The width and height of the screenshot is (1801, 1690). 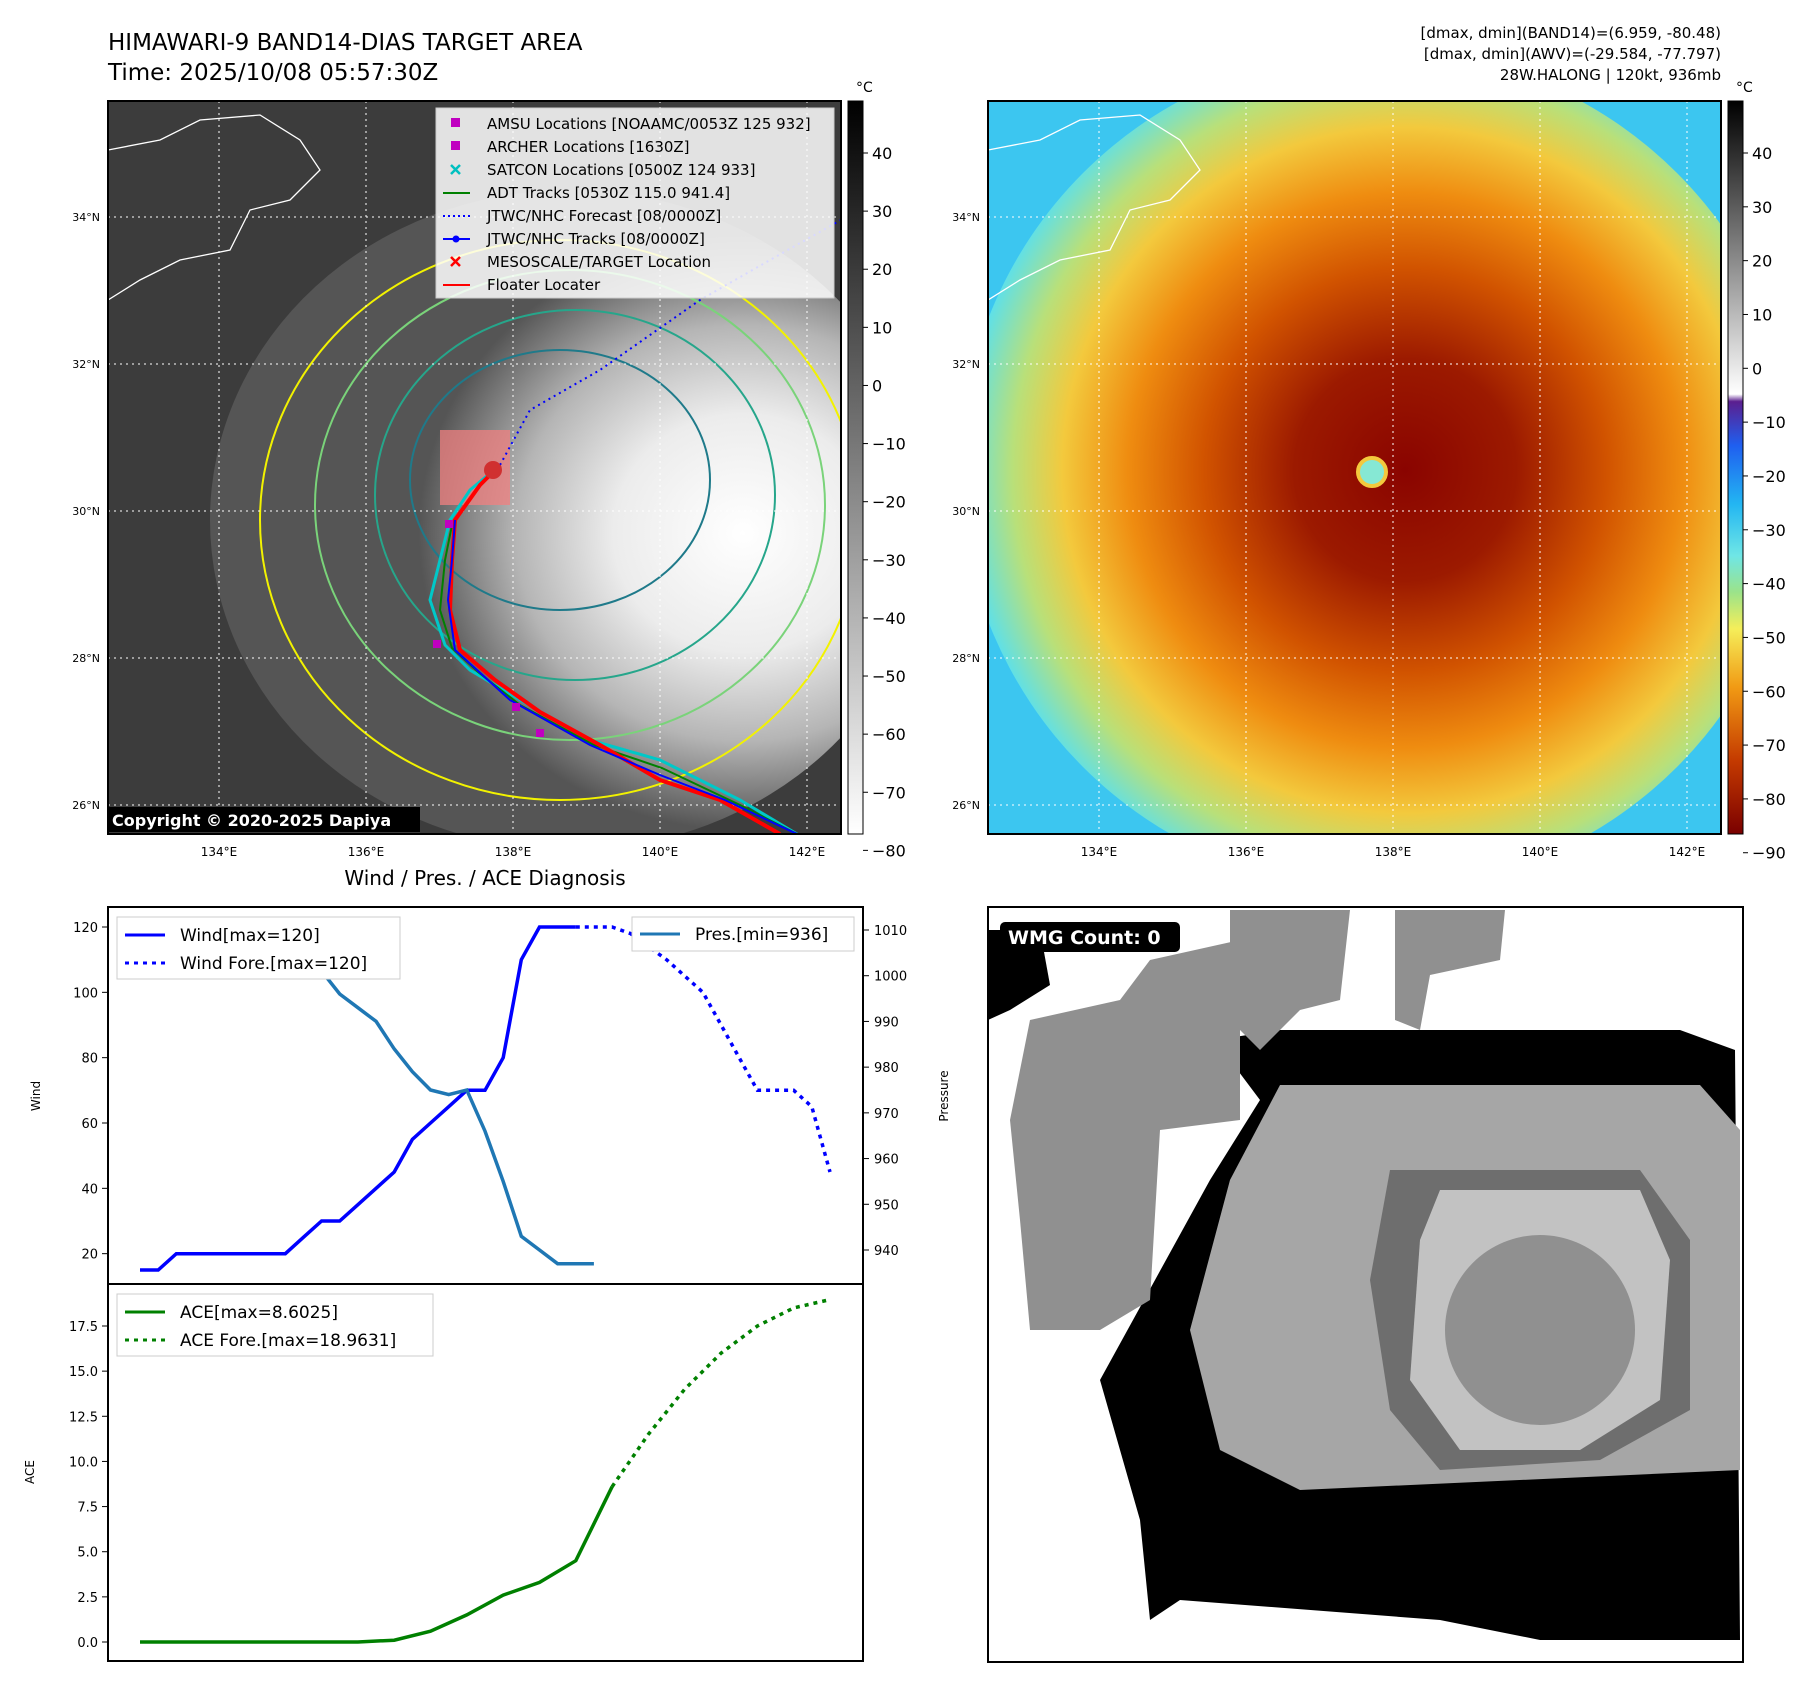 I want to click on info-line3: 28W.HALONG | 120kt, 936mb, so click(x=1610, y=75).